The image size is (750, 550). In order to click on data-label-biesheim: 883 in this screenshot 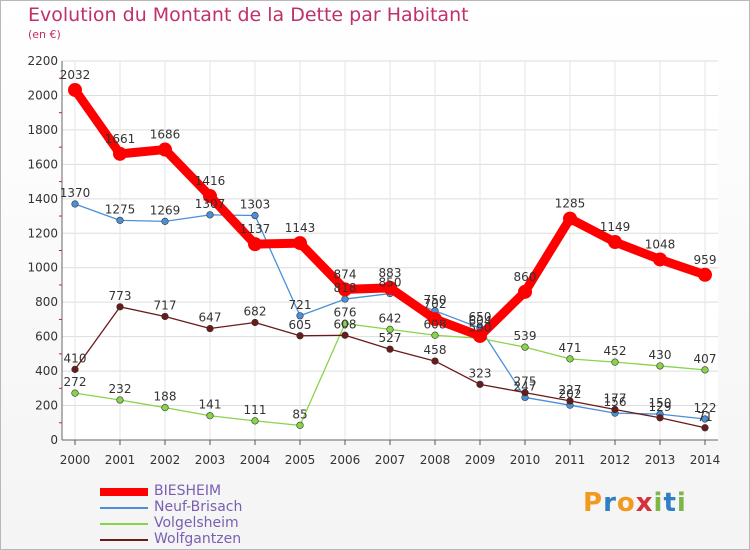, I will do `click(390, 273)`.